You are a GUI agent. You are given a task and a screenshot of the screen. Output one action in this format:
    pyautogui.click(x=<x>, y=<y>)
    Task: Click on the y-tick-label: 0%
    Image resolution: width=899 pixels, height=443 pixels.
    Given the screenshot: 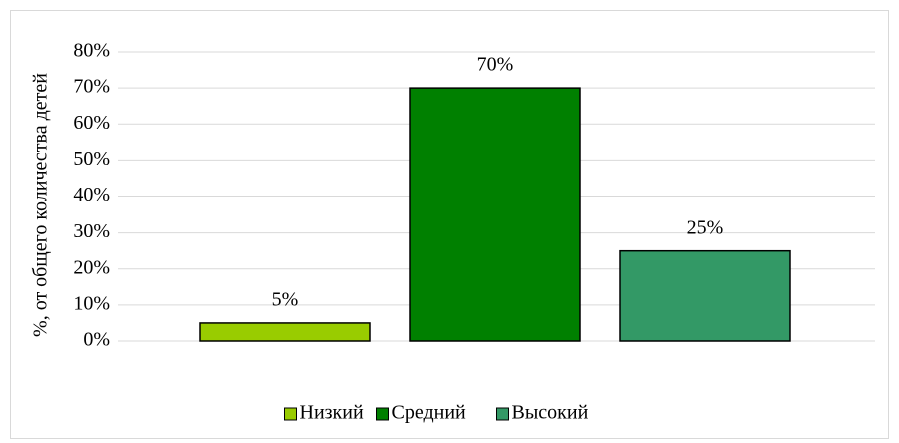 What is the action you would take?
    pyautogui.click(x=96, y=340)
    